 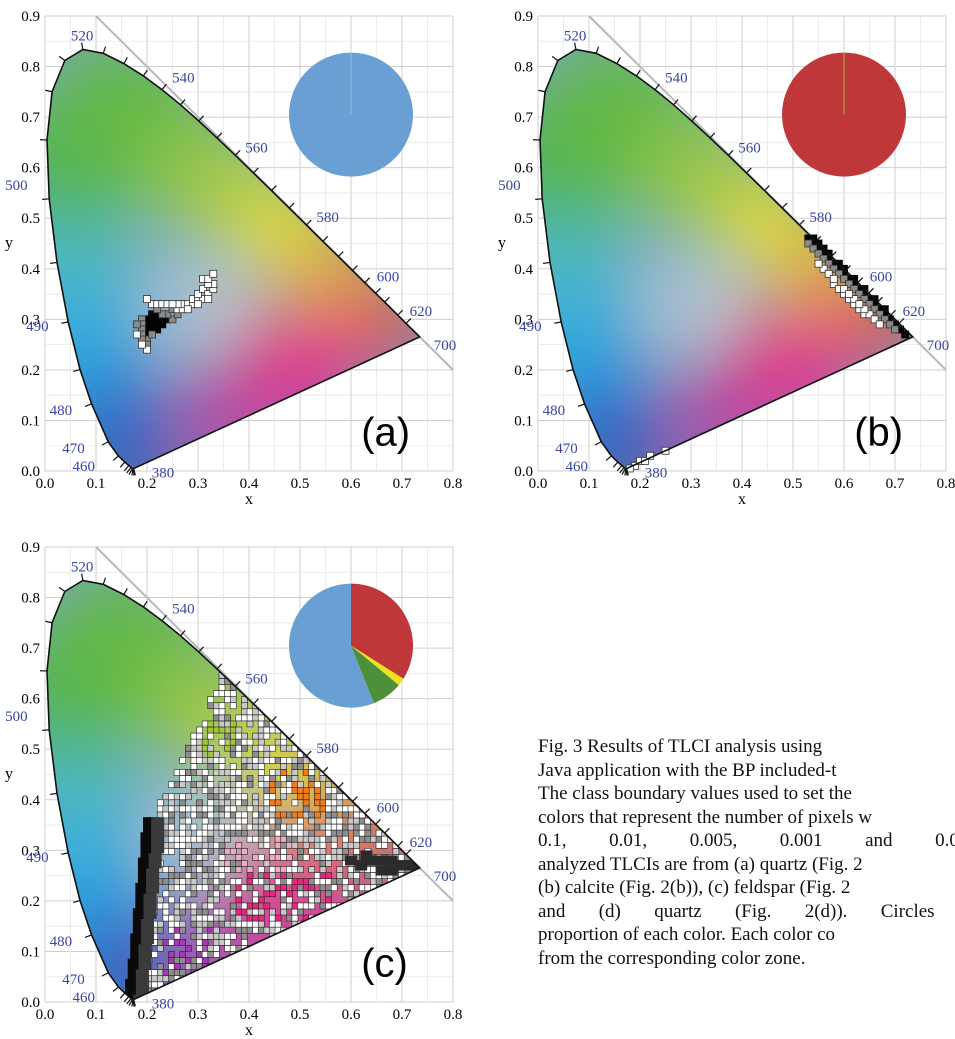 I want to click on wavelength-label: 490, so click(x=530, y=327).